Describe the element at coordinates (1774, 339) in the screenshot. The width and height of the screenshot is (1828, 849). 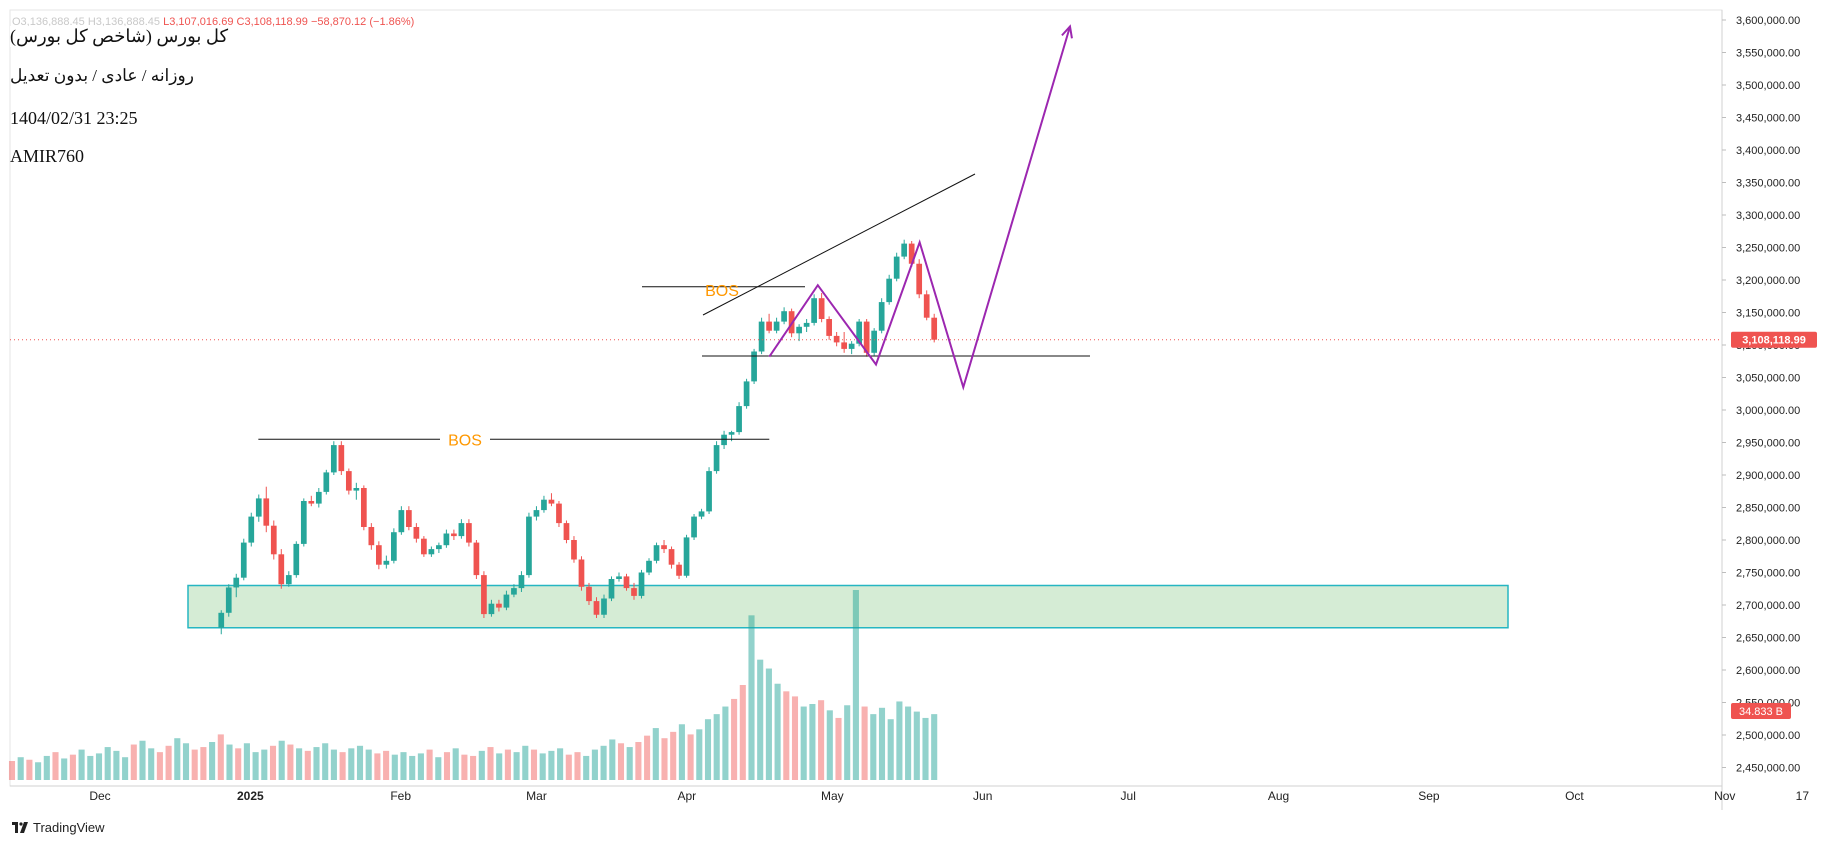
I see `last-price-badge` at that location.